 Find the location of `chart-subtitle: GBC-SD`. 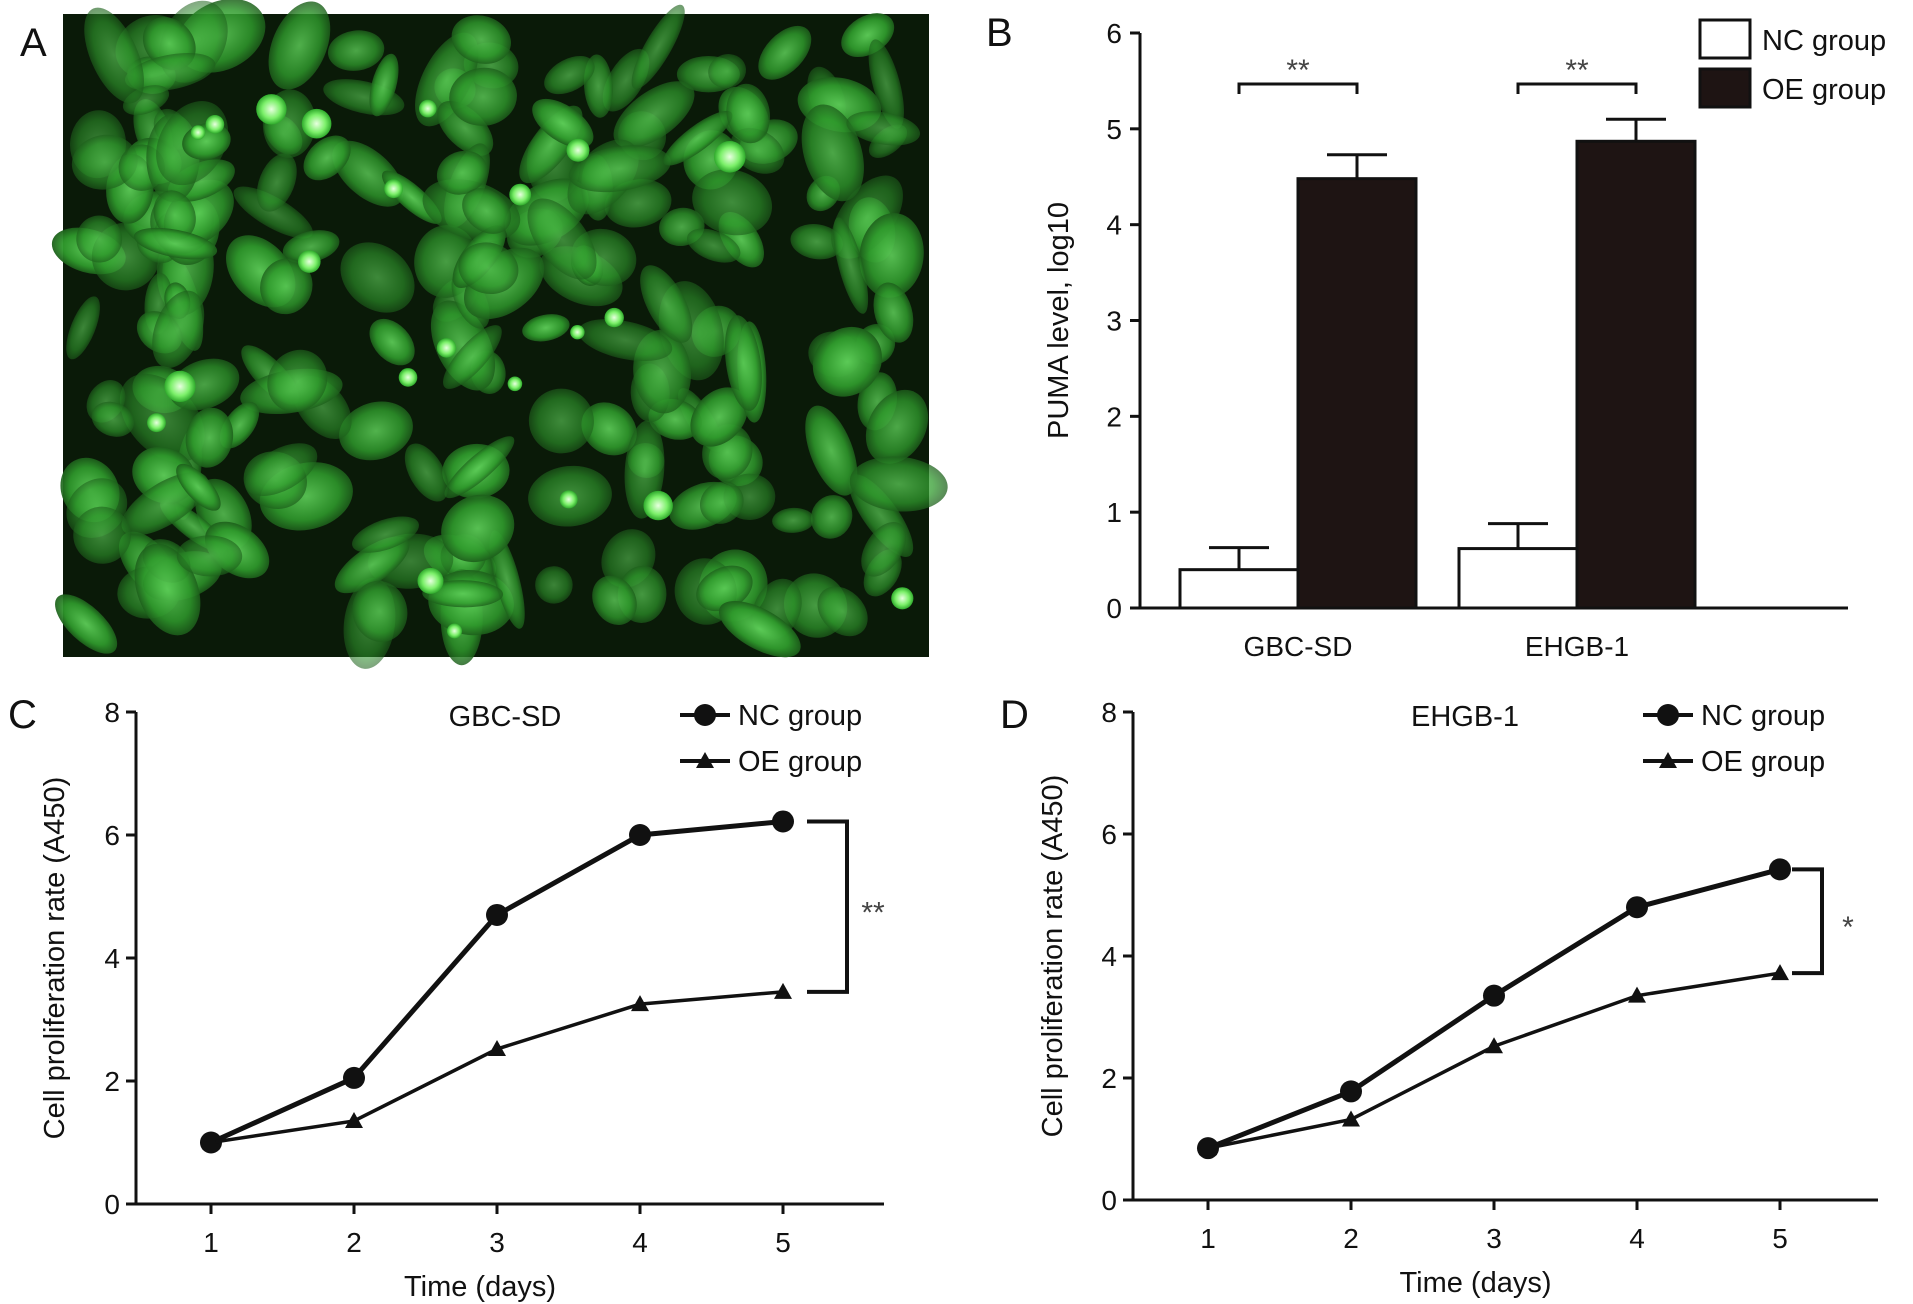

chart-subtitle: GBC-SD is located at coordinates (505, 717).